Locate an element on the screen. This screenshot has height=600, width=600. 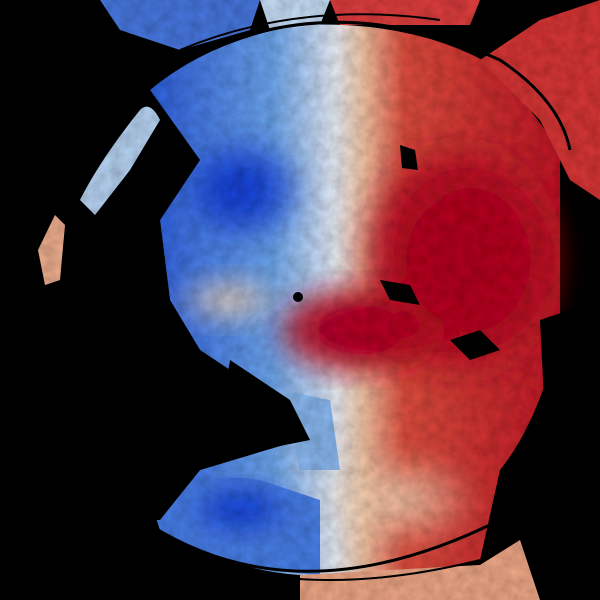
inbound-core is located at coordinates (360, 330).